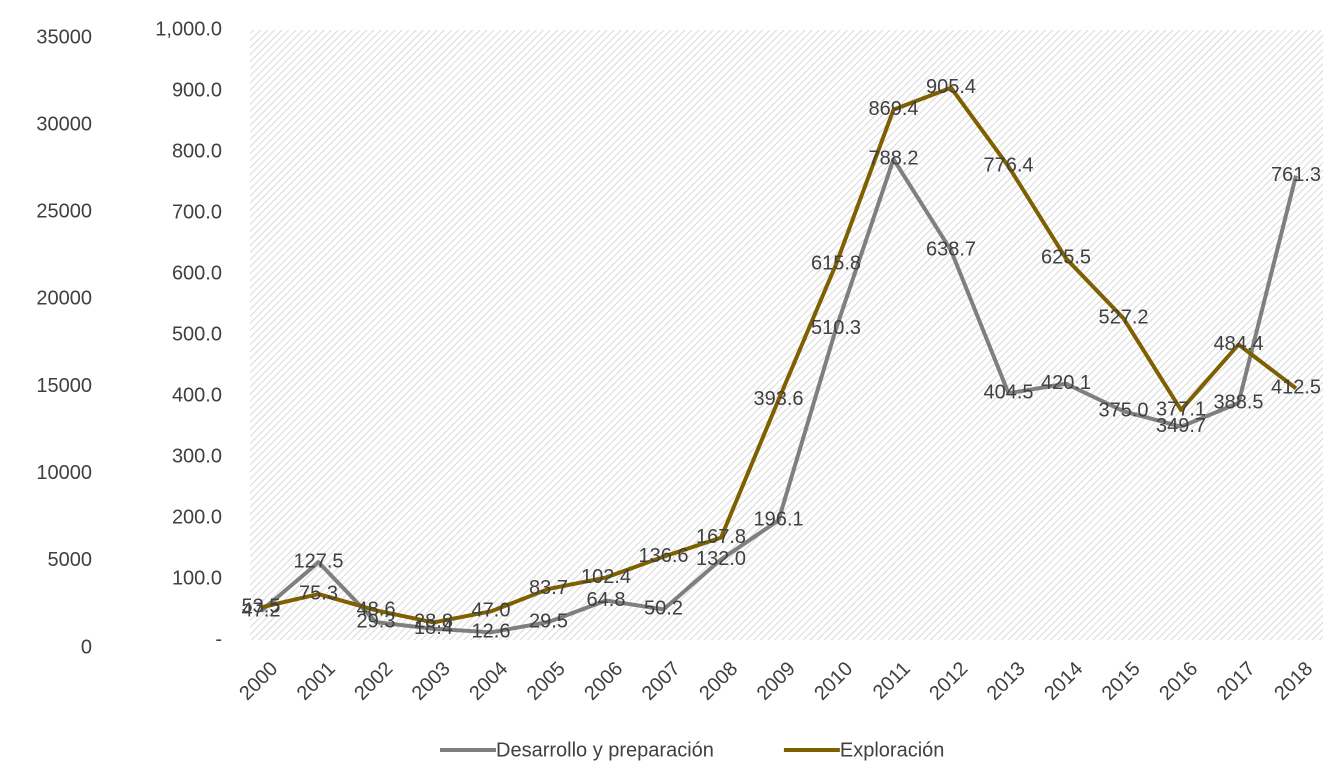 This screenshot has width=1327, height=780. Describe the element at coordinates (86, 647) in the screenshot. I see `y-tick-label: 0` at that location.